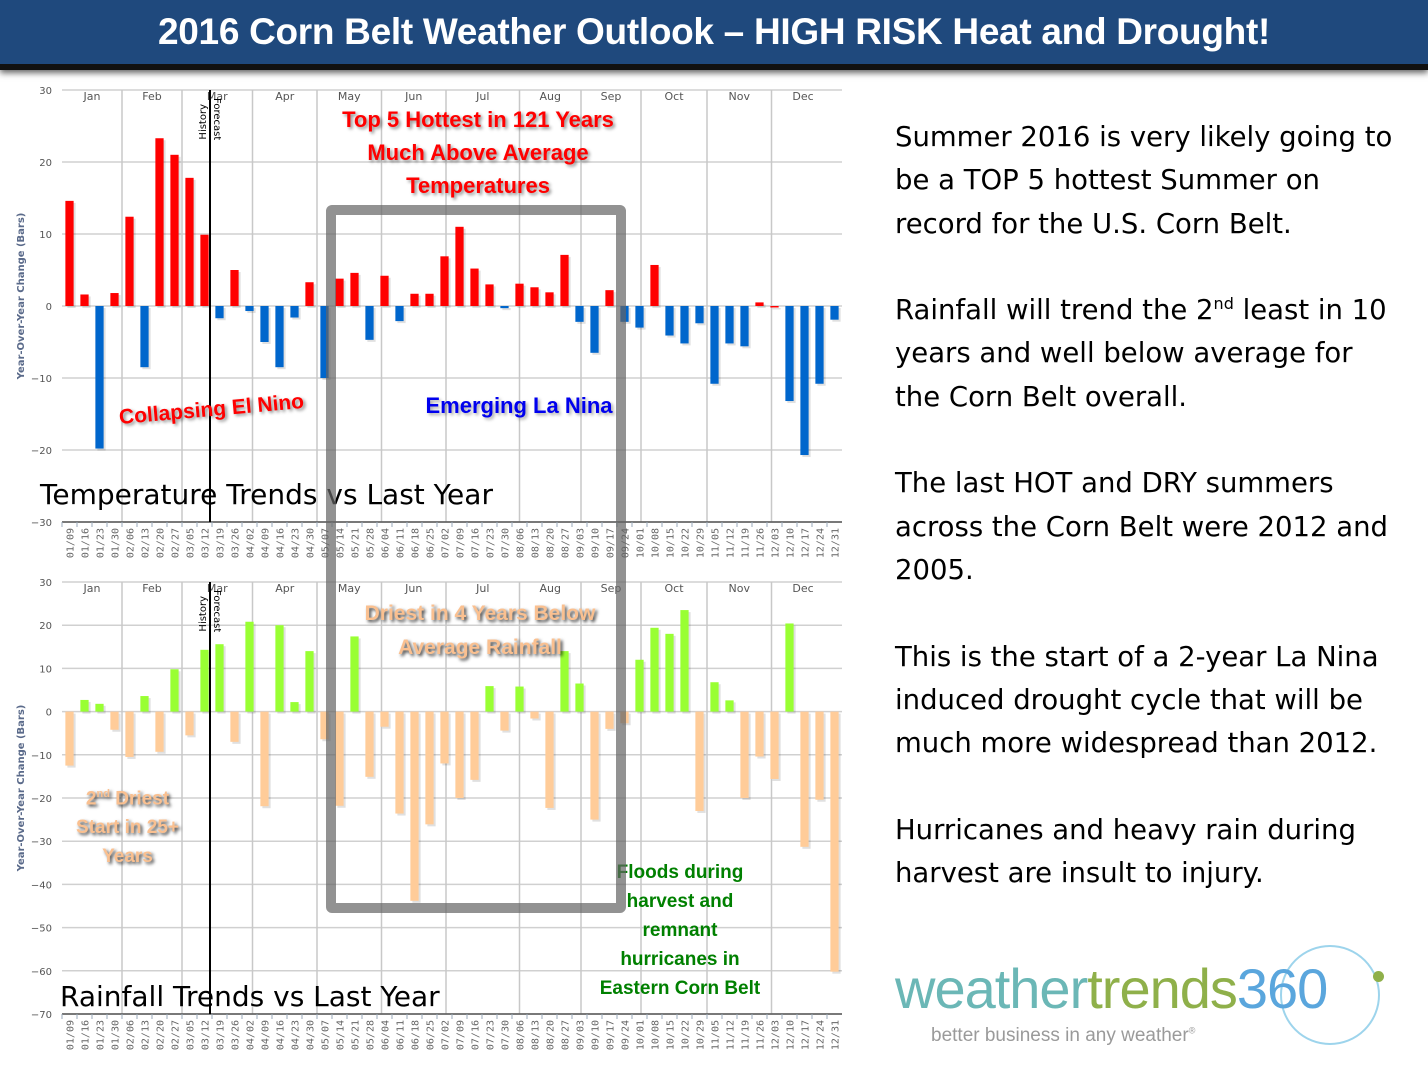  Describe the element at coordinates (413, 96) in the screenshot. I see `month-label: Jun` at that location.